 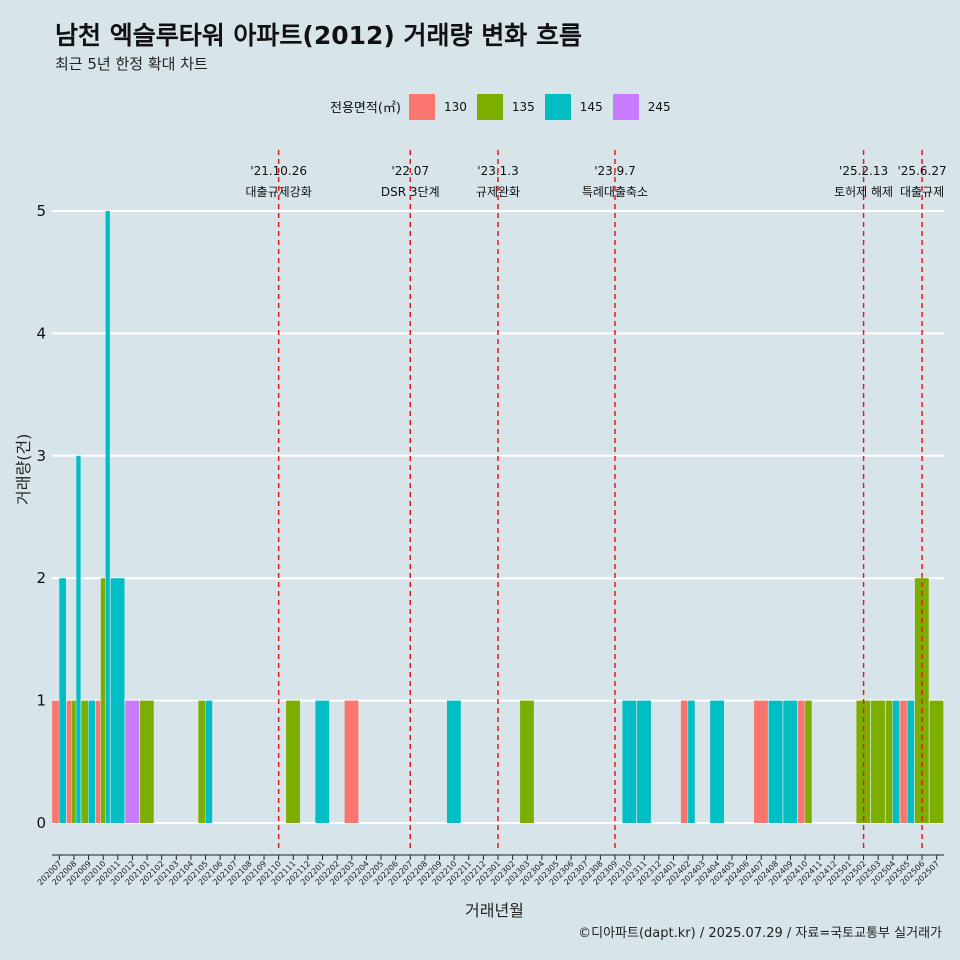 I want to click on y-axis-label: 거래량(건), so click(x=23, y=469).